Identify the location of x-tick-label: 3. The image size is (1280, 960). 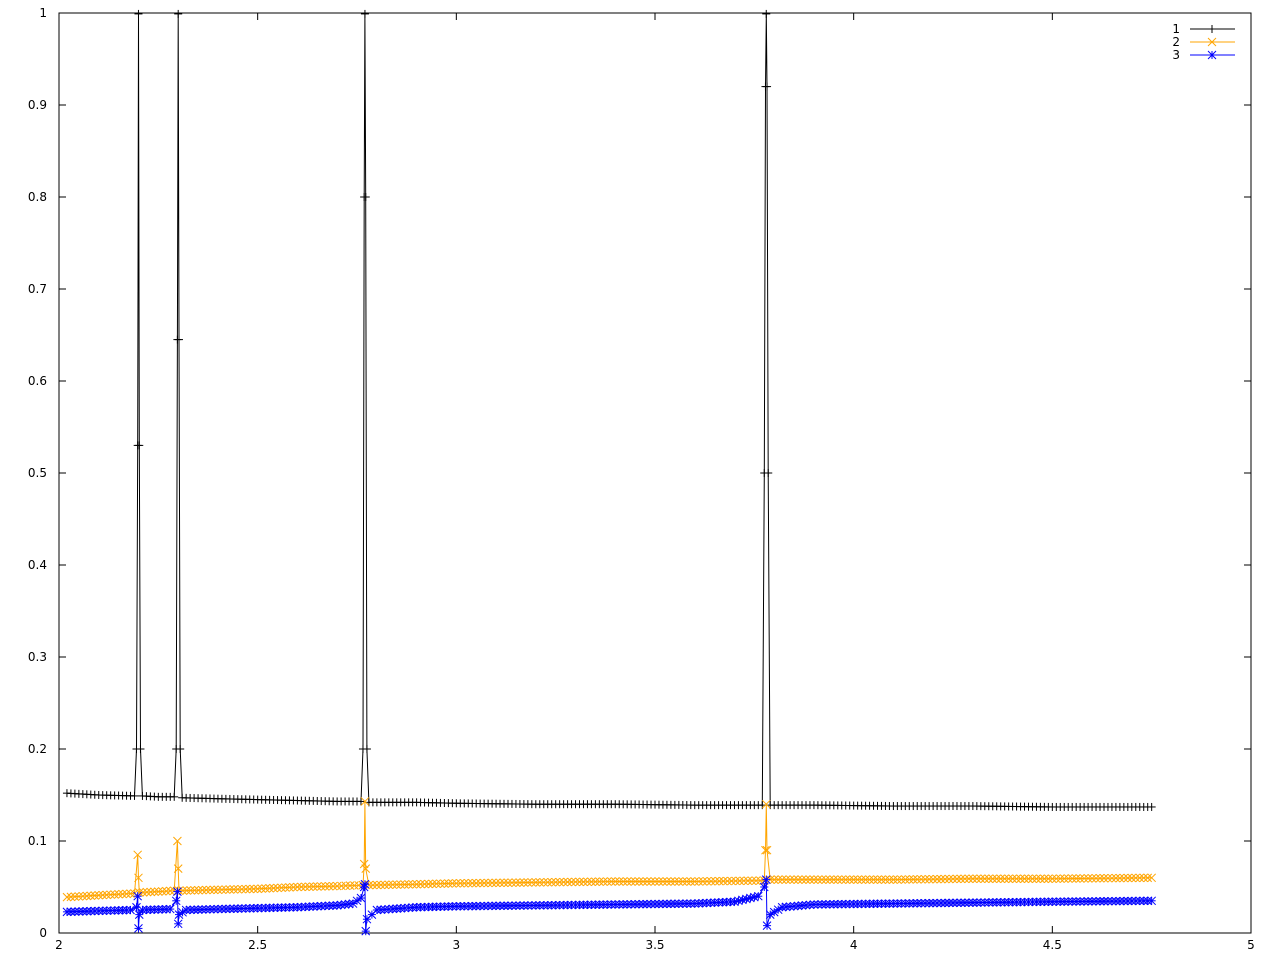
(457, 945).